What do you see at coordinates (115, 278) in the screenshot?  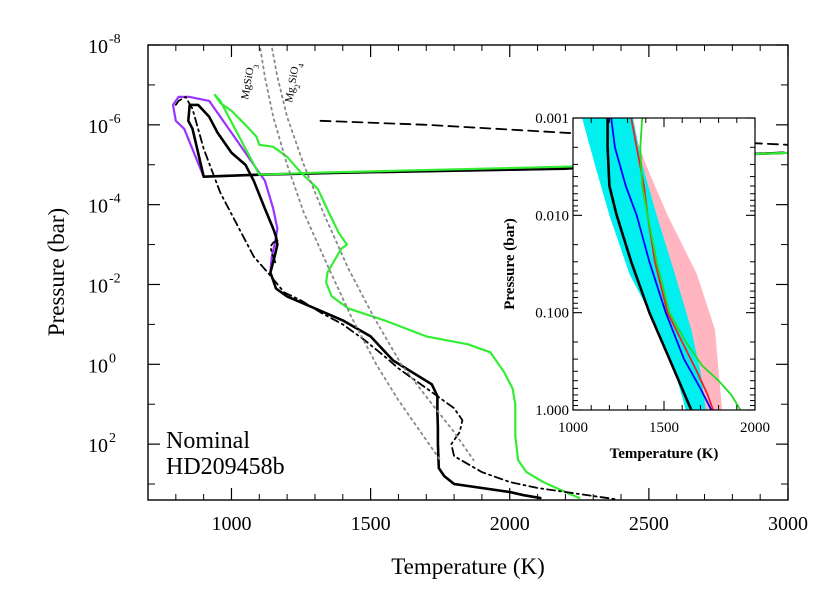 I see `main-y-tick-exponent-3: -2` at bounding box center [115, 278].